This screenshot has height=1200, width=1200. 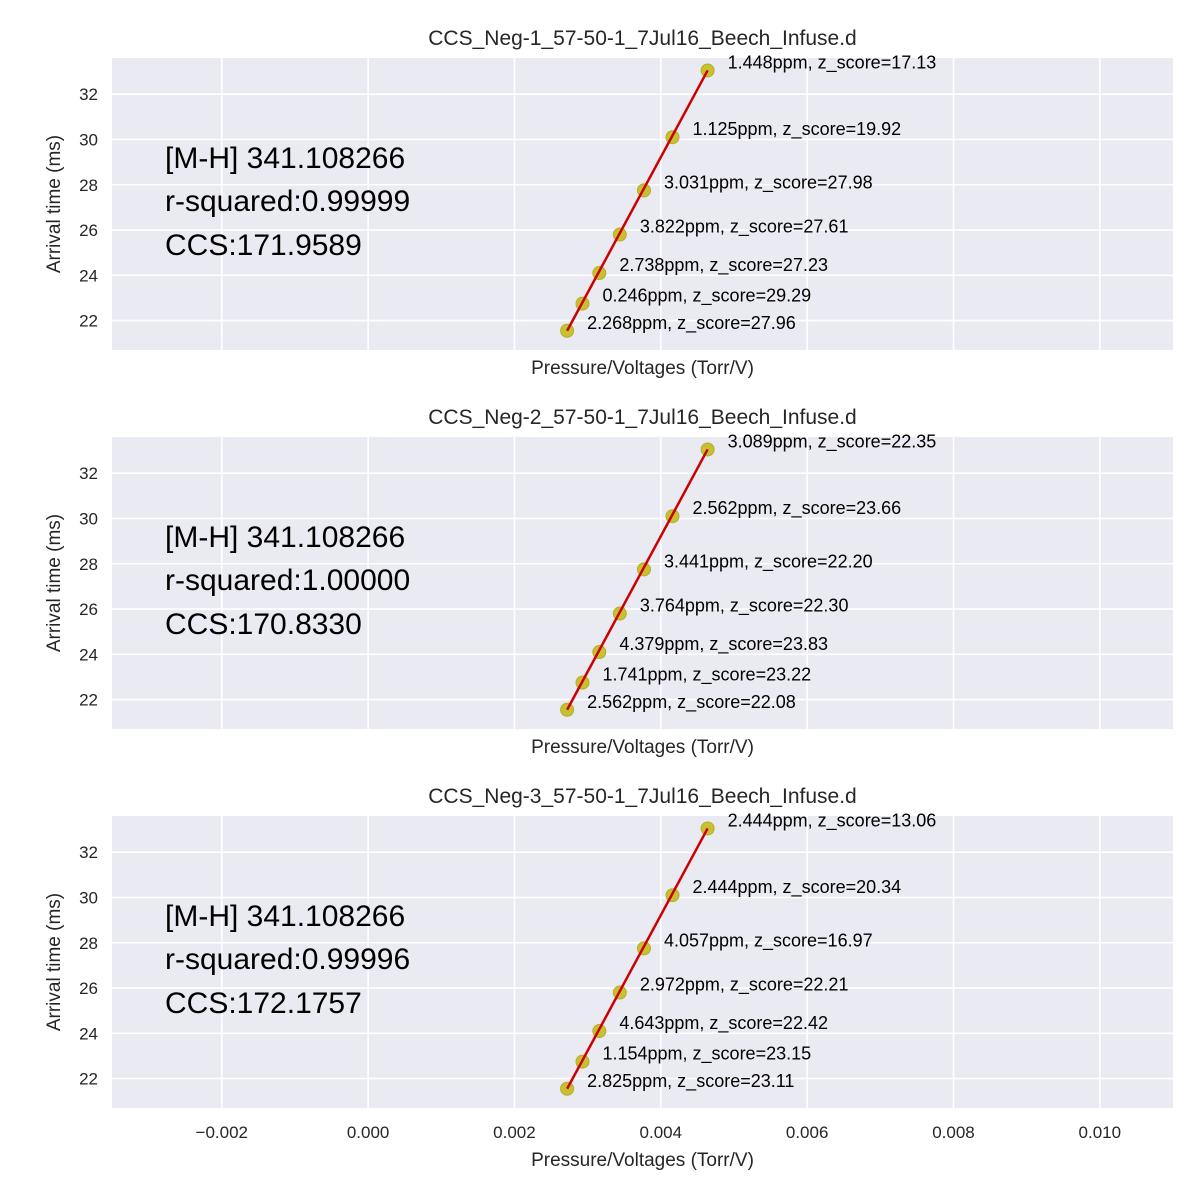 I want to click on point-label: 2.738ppm, z_score=27.23, so click(x=723, y=265).